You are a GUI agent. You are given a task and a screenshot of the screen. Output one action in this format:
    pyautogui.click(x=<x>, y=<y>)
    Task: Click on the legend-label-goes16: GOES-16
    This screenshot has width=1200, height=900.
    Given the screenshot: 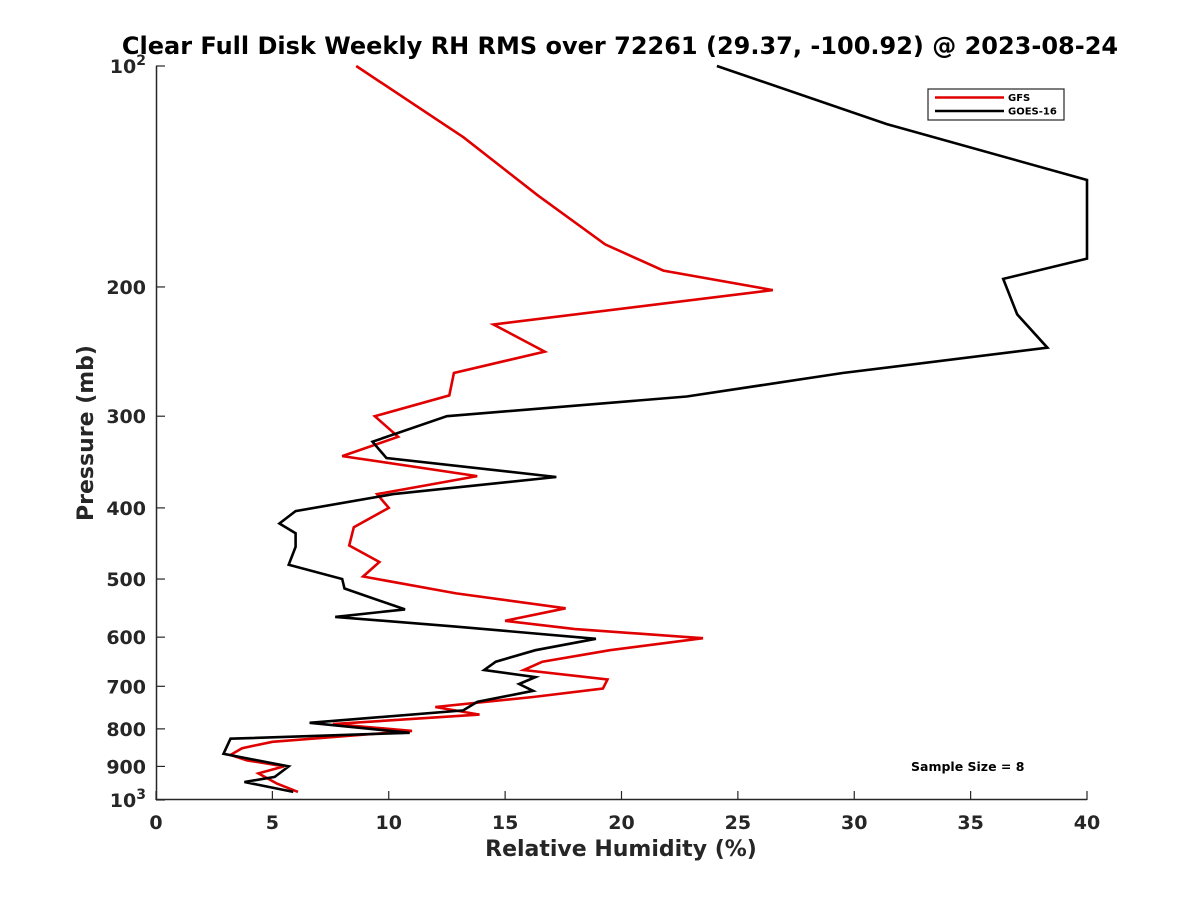 What is the action you would take?
    pyautogui.click(x=1032, y=112)
    